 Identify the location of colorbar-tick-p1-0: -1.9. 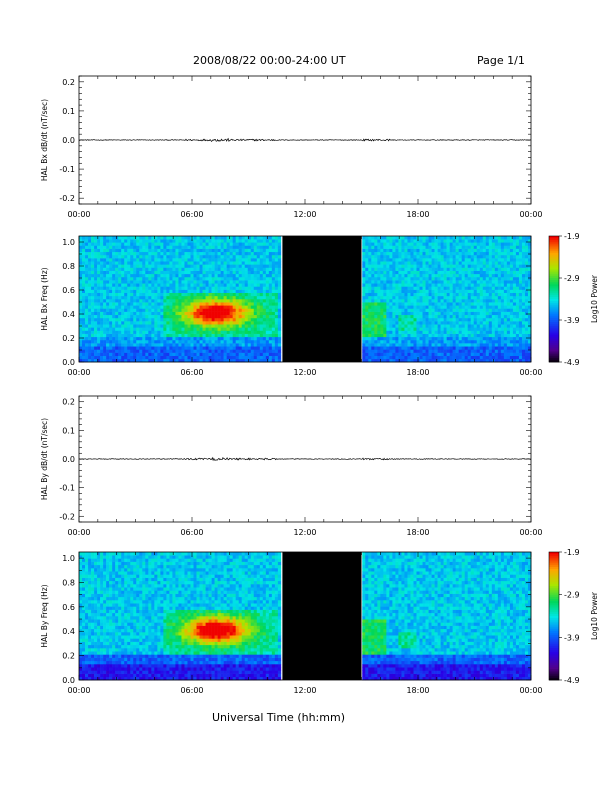
(572, 236).